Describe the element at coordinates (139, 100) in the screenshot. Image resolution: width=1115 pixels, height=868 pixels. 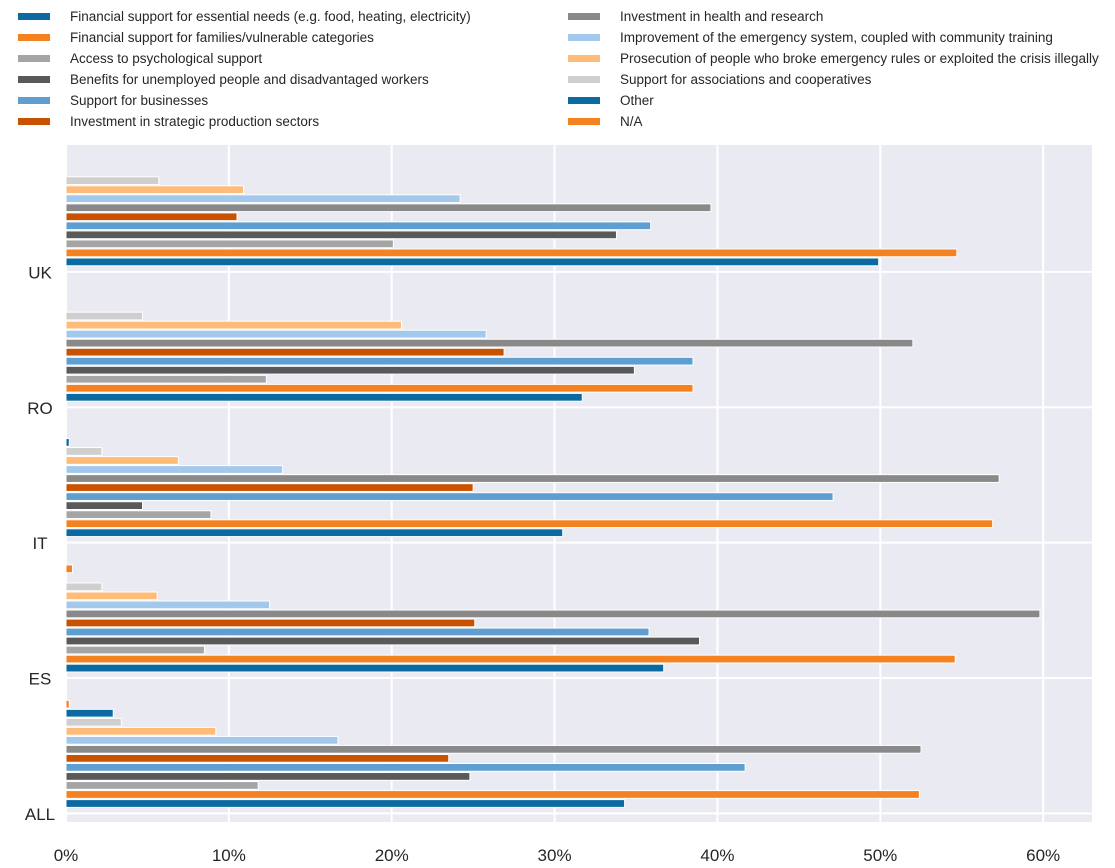
I see `legend-label: Support for businesses` at that location.